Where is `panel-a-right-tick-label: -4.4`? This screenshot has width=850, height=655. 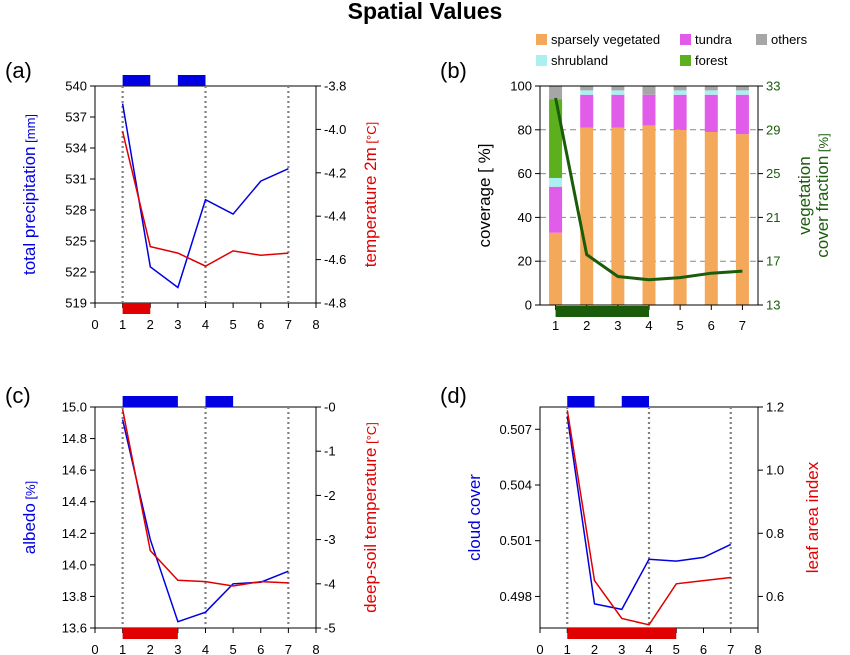
panel-a-right-tick-label: -4.4 is located at coordinates (335, 216).